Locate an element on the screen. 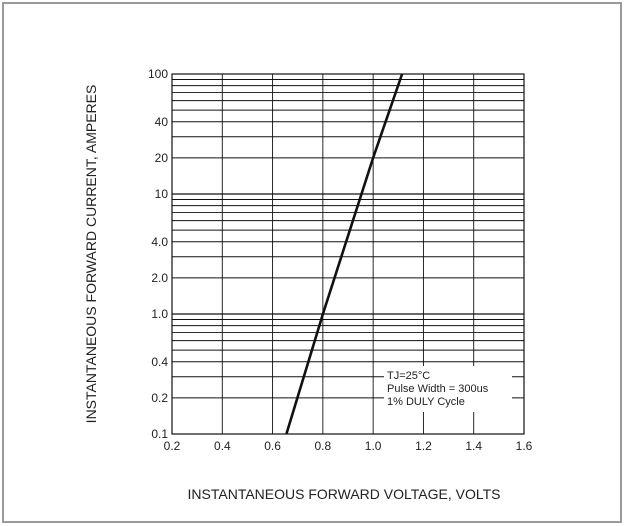 The height and width of the screenshot is (526, 625). y-tick-label: 100 is located at coordinates (158, 74).